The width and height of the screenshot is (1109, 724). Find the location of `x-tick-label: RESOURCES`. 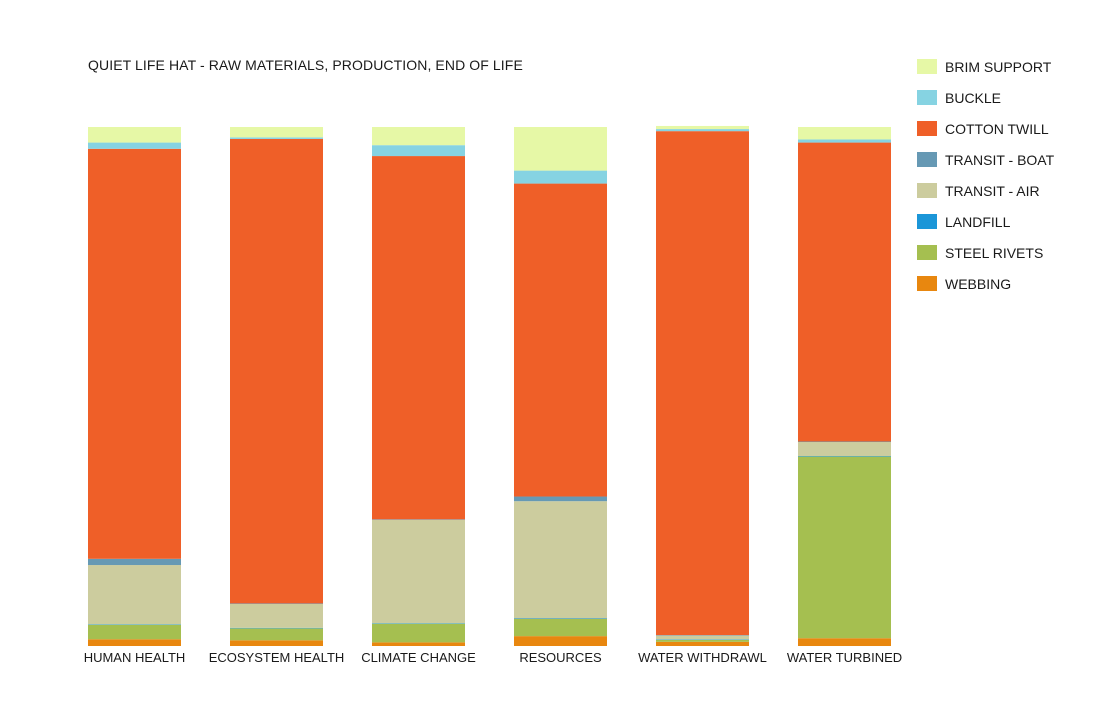

x-tick-label: RESOURCES is located at coordinates (560, 657).